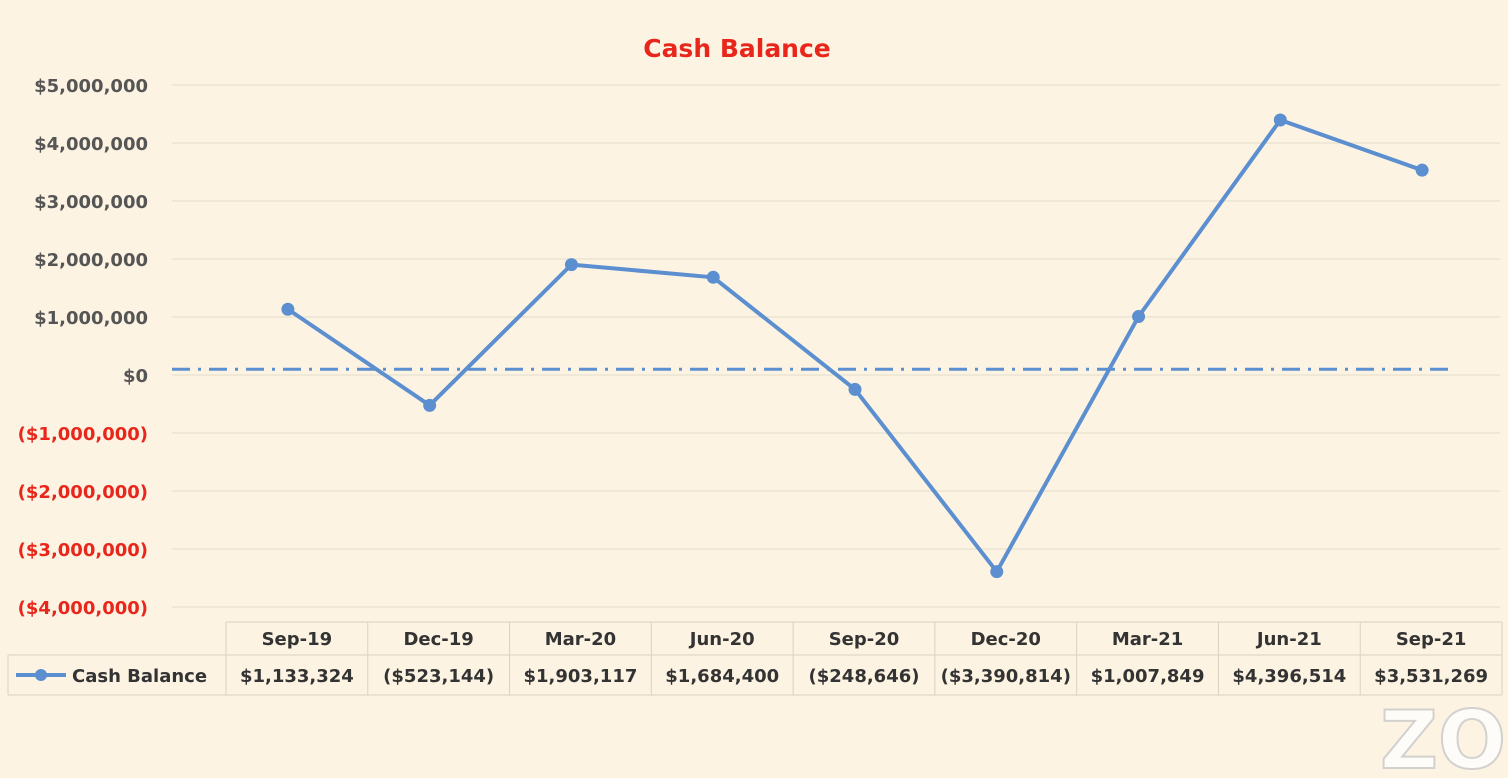 This screenshot has height=778, width=1508. I want to click on x-category-label: Dec-19, so click(438, 639).